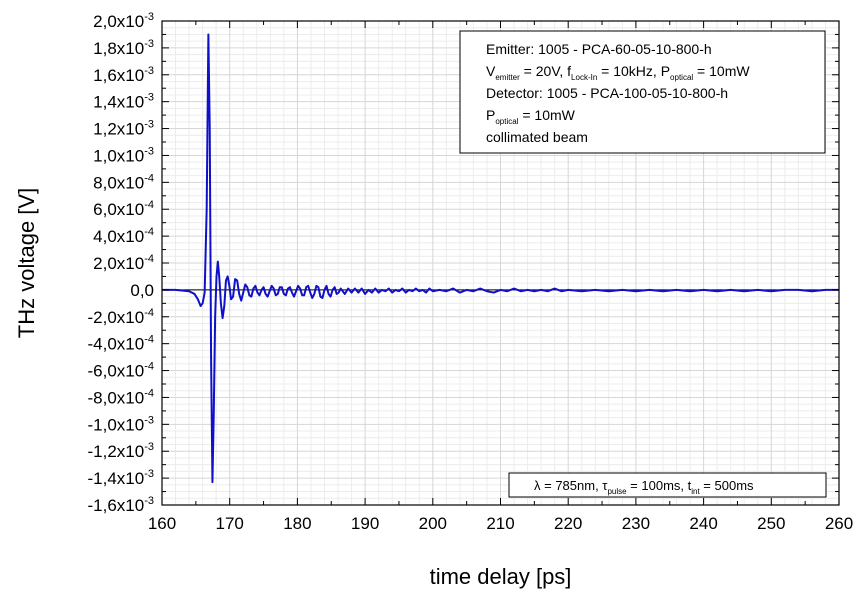 This screenshot has width=861, height=594. Describe the element at coordinates (123, 182) in the screenshot. I see `y-tick-label: 8,0x10⁻⁴` at that location.